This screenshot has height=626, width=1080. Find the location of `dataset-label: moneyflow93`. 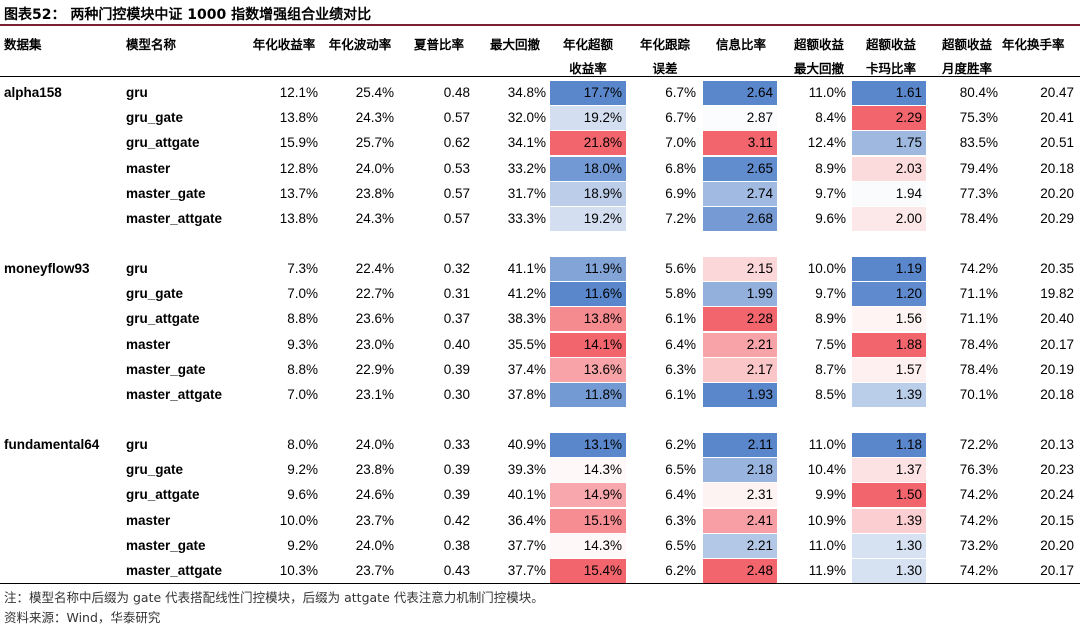

dataset-label: moneyflow93 is located at coordinates (47, 268).